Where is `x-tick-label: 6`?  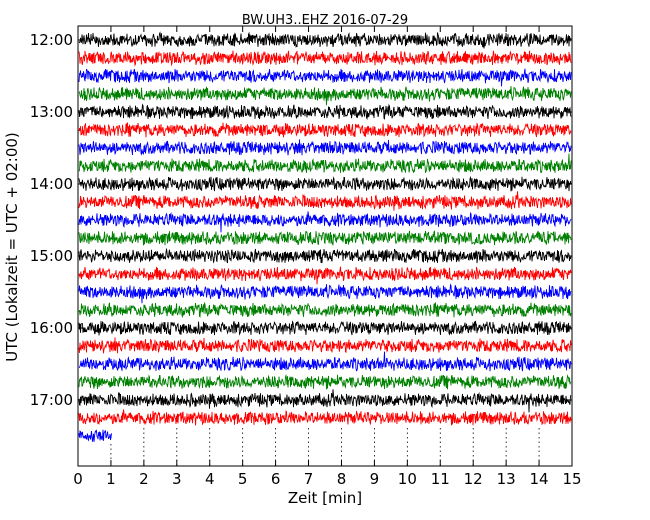 x-tick-label: 6 is located at coordinates (276, 479).